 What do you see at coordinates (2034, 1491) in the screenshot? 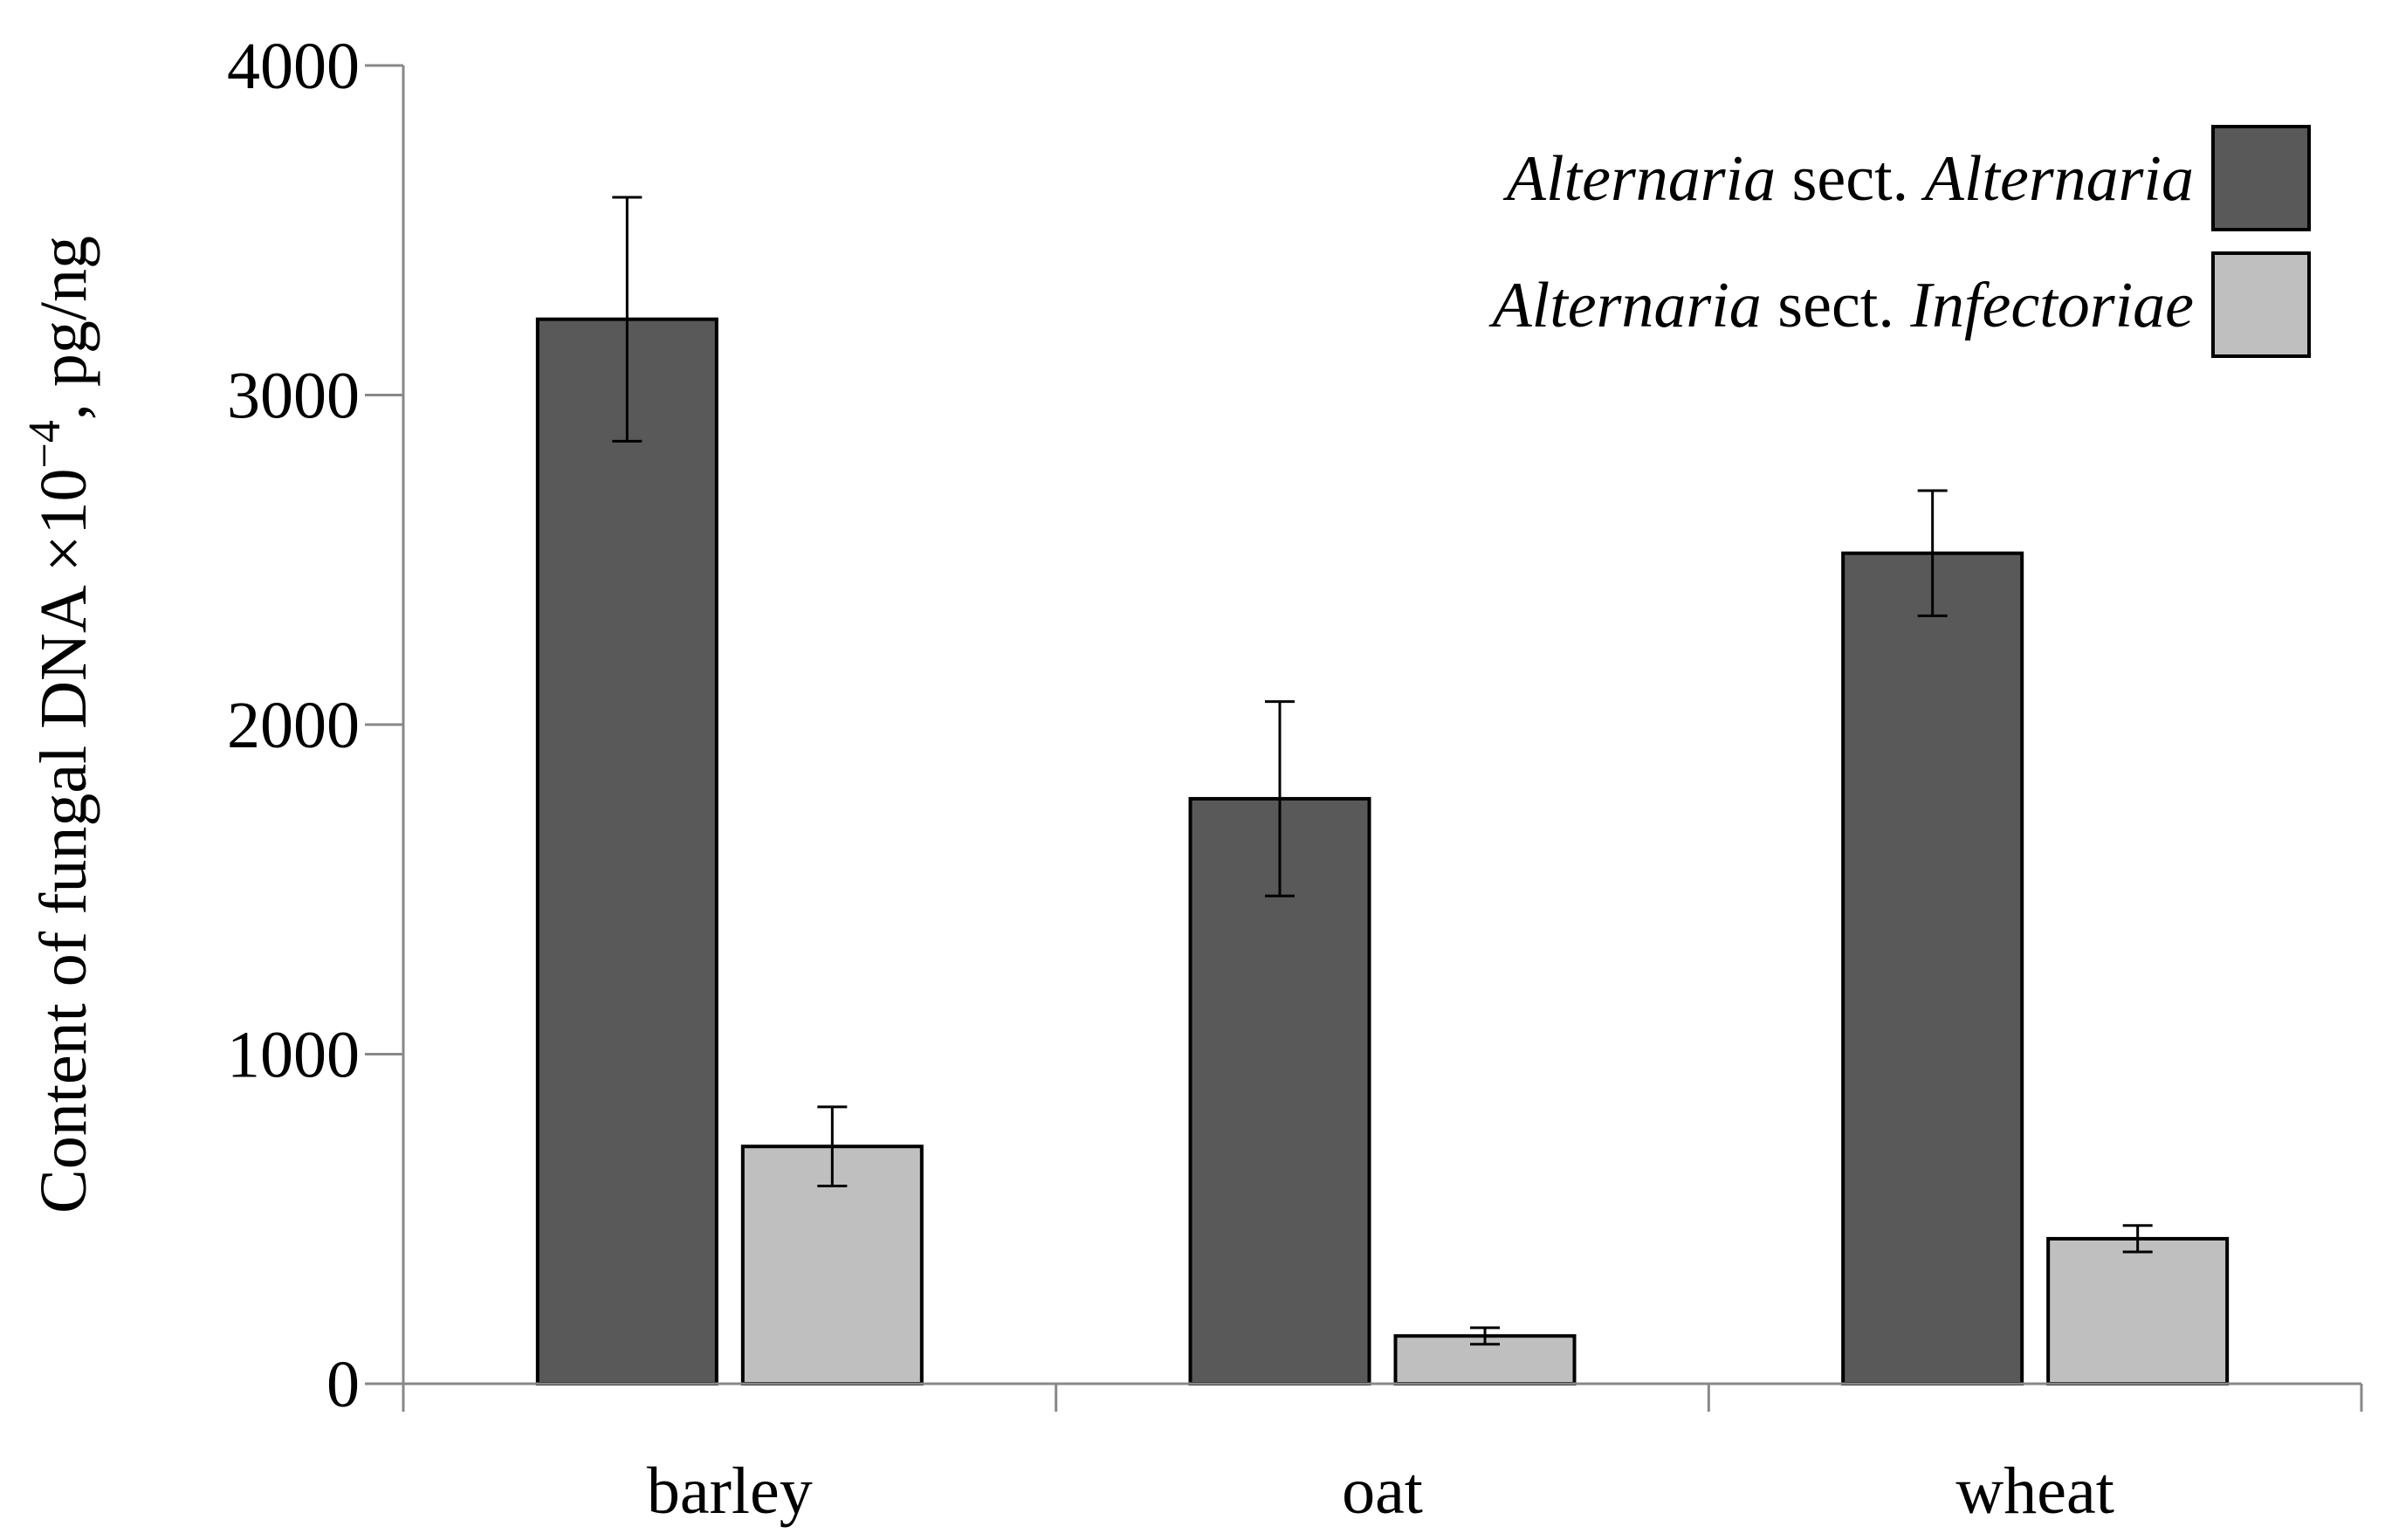
I see `category-label-wheat: wheat` at bounding box center [2034, 1491].